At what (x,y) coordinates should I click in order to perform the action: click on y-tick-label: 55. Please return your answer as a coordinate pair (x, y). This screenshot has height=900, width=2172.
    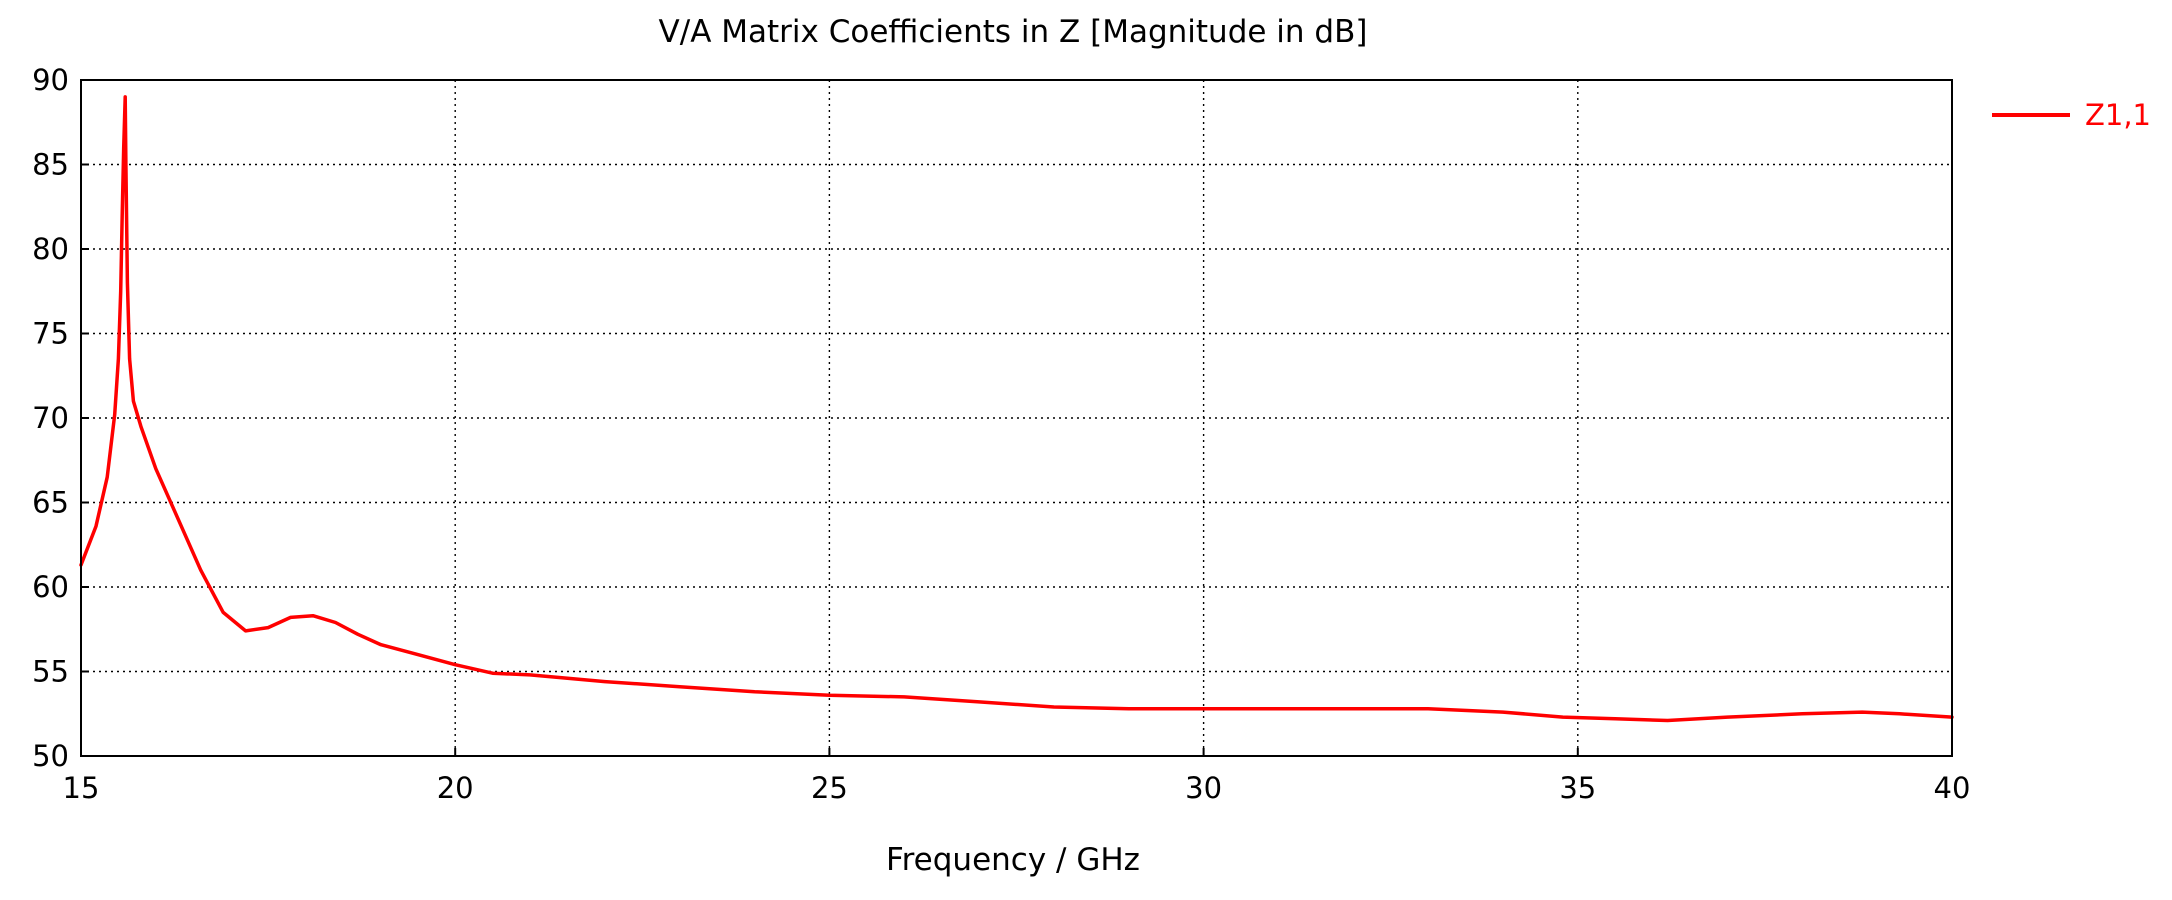
    Looking at the image, I should click on (50, 672).